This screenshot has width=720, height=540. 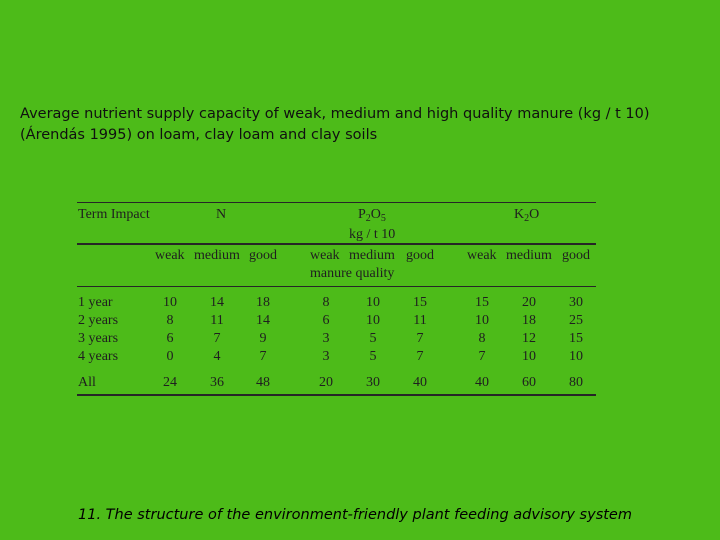 I want to click on p2o5-header: P2O5, so click(x=372, y=215).